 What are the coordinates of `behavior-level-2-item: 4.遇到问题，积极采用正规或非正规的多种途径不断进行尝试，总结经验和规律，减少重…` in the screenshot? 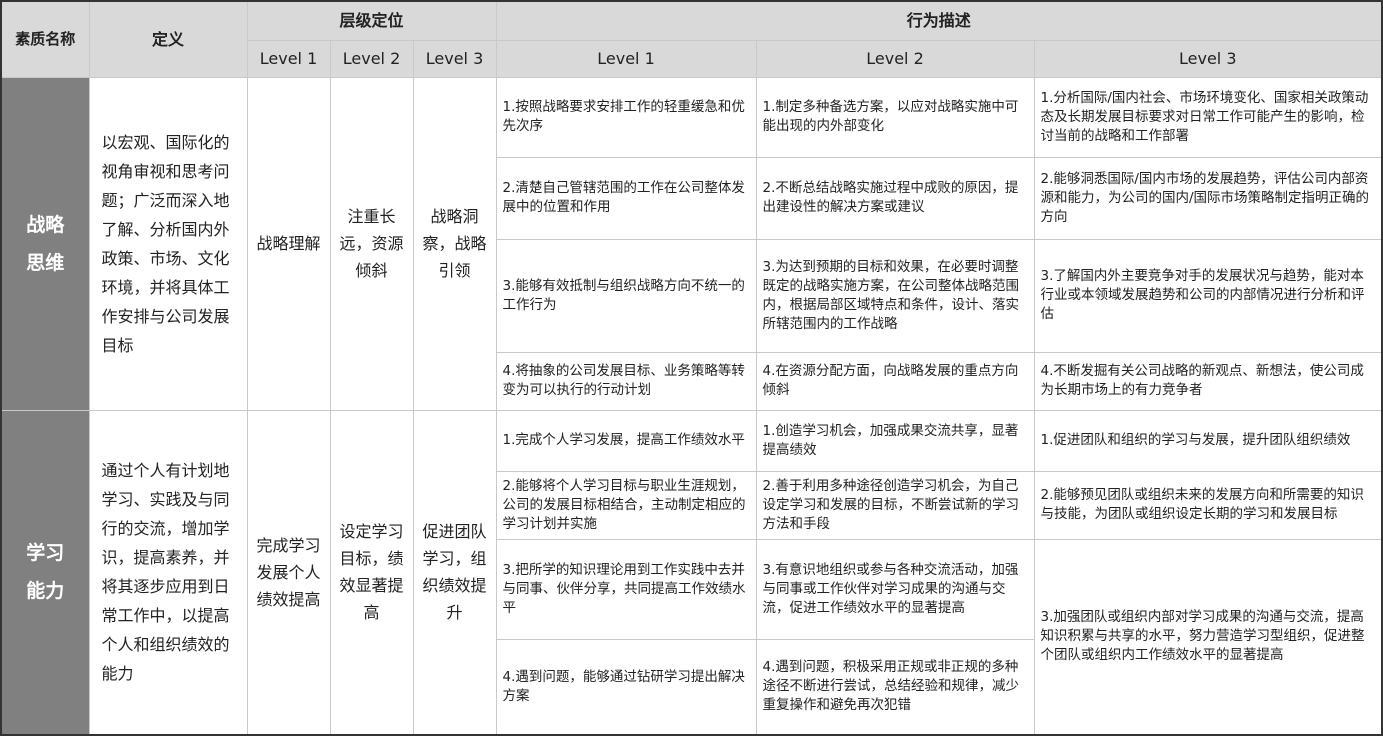 It's located at (895, 687).